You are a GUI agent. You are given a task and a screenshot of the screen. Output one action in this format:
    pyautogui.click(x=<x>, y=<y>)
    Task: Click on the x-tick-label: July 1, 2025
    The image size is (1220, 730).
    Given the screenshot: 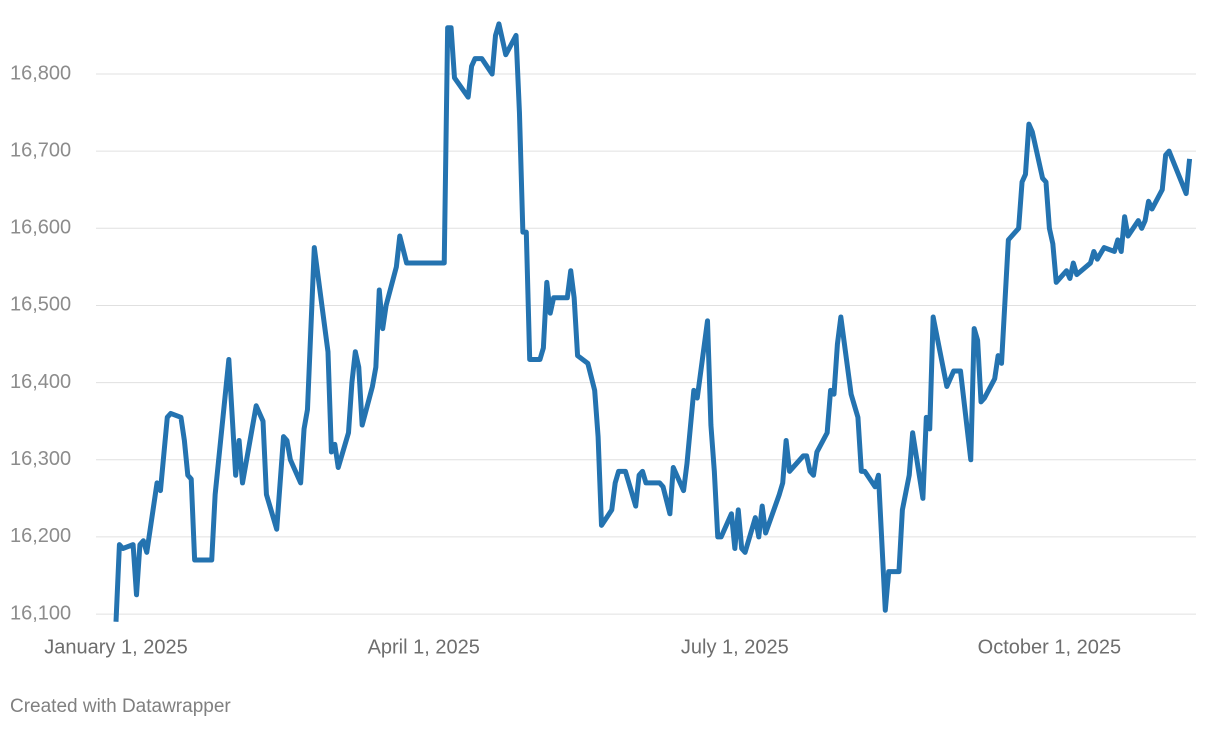 What is the action you would take?
    pyautogui.click(x=735, y=647)
    